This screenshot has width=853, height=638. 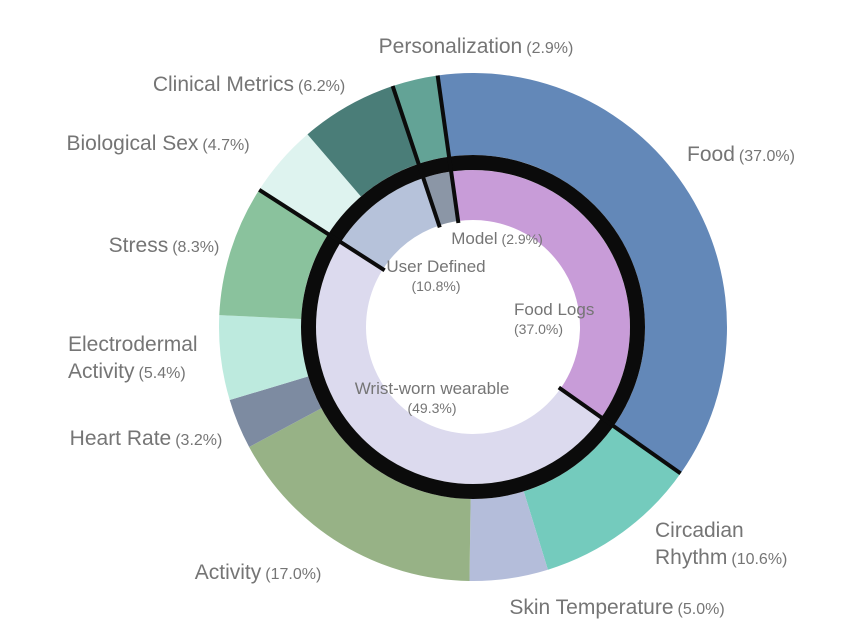 I want to click on slice-activity, so click(x=360, y=494).